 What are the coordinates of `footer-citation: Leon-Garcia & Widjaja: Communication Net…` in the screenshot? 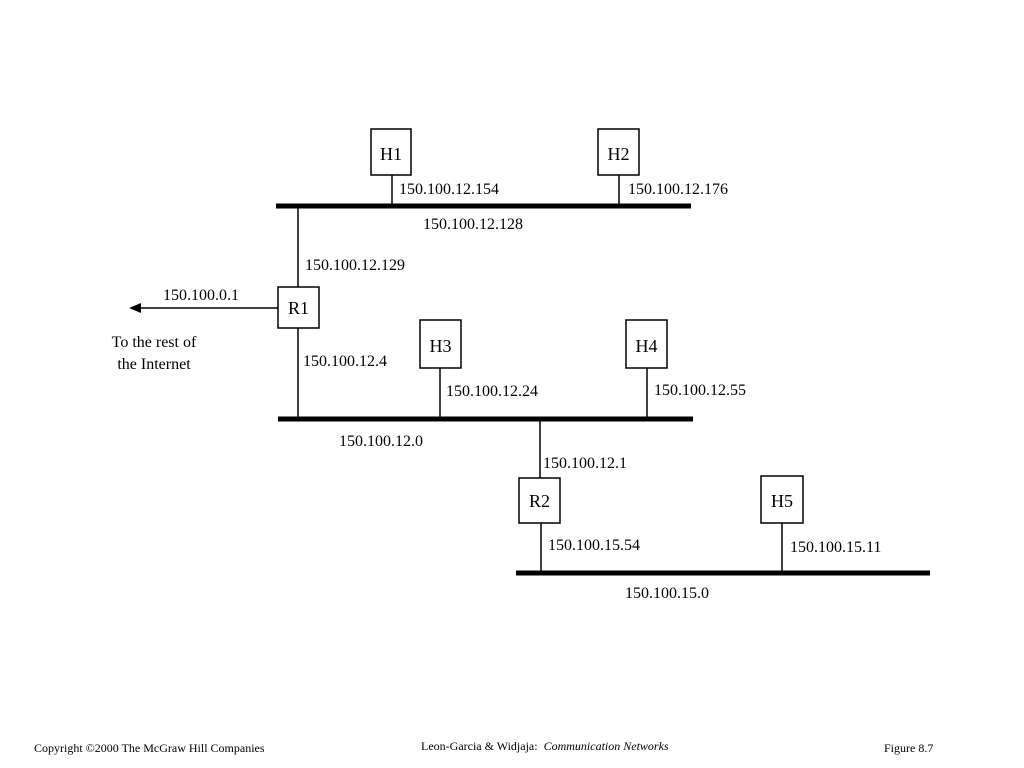 It's located at (545, 746).